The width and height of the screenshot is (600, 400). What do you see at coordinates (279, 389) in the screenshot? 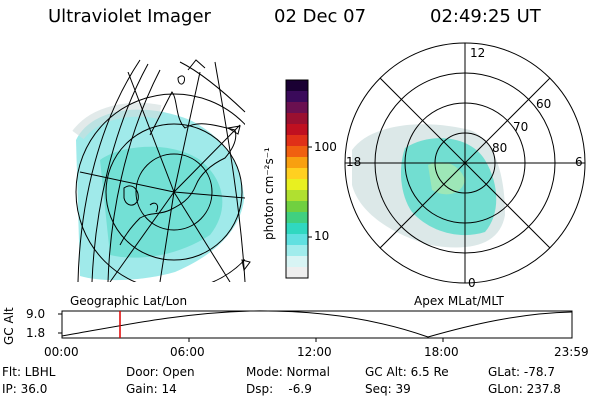
I see `status-dsp: Dsp: -6.9` at bounding box center [279, 389].